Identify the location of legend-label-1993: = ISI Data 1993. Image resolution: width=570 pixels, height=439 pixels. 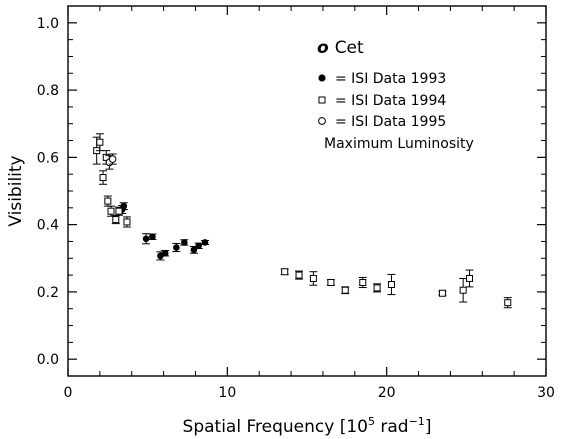
(390, 79).